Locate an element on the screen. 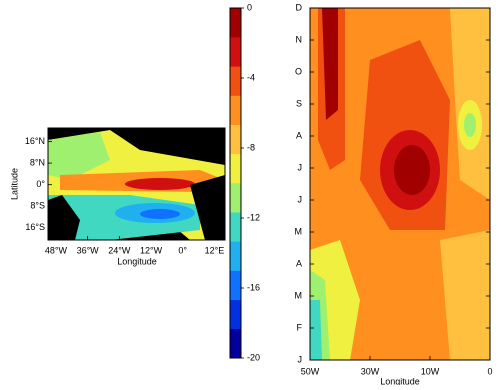 This screenshot has width=501, height=390. map-field is located at coordinates (136, 184).